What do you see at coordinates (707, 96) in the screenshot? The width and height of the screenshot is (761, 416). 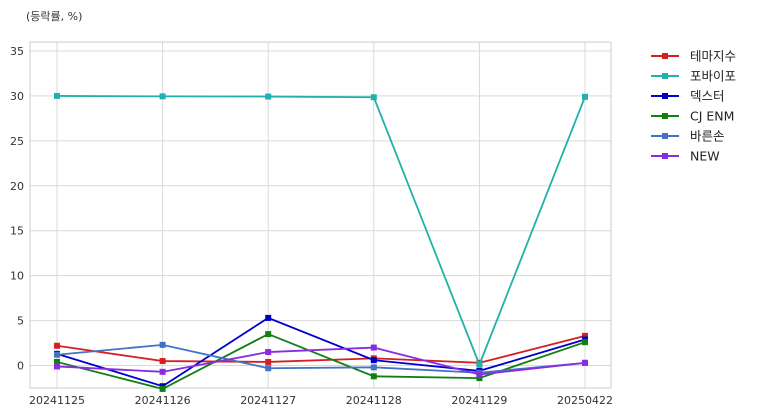 I see `legend-label: 덱스터` at bounding box center [707, 96].